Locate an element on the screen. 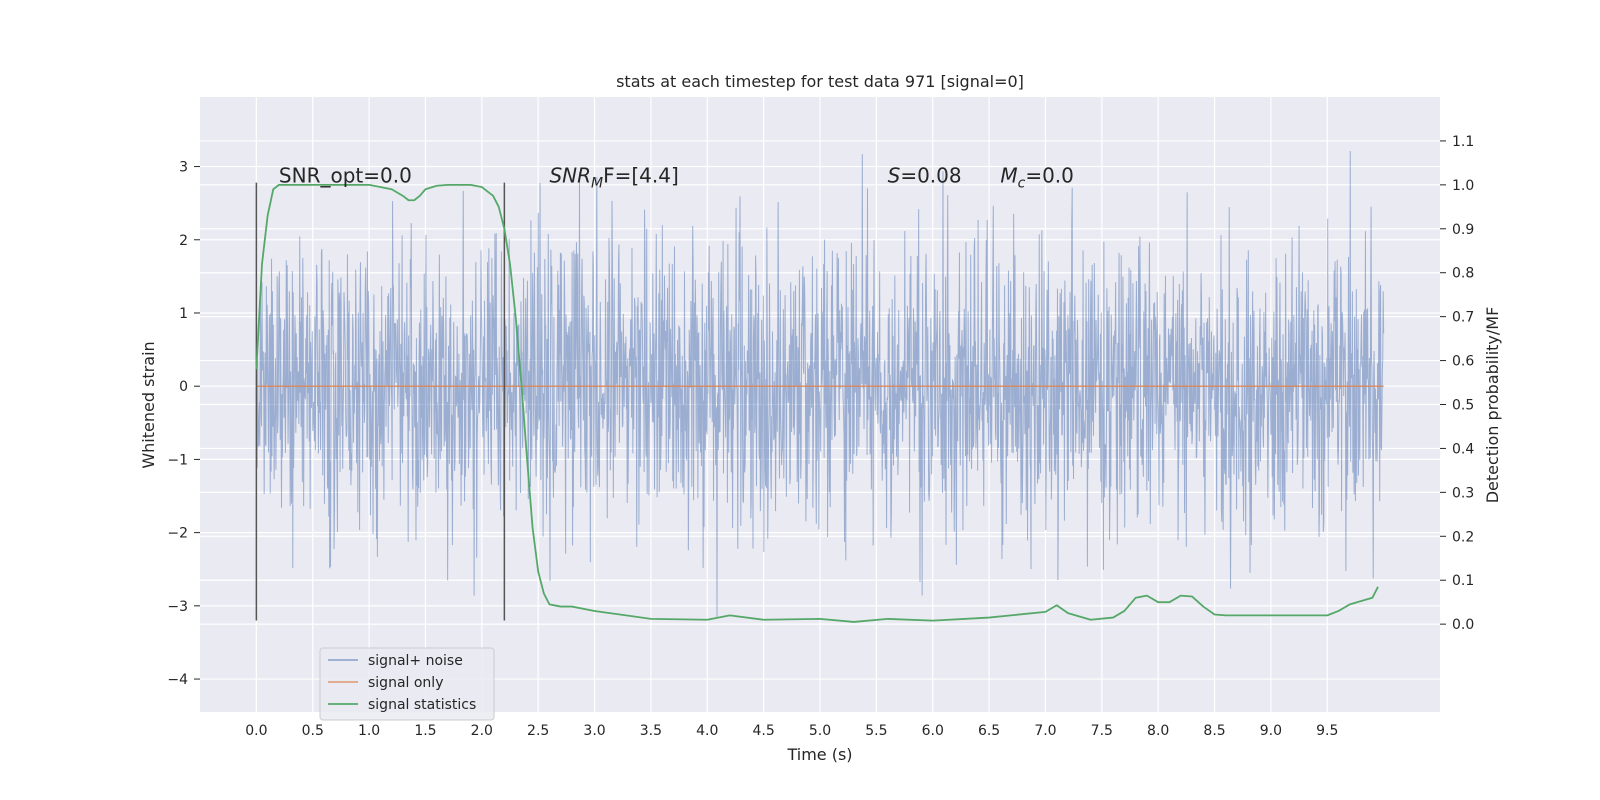 Image resolution: width=1600 pixels, height=800 pixels. x-tick-label: 0.0 is located at coordinates (256, 731).